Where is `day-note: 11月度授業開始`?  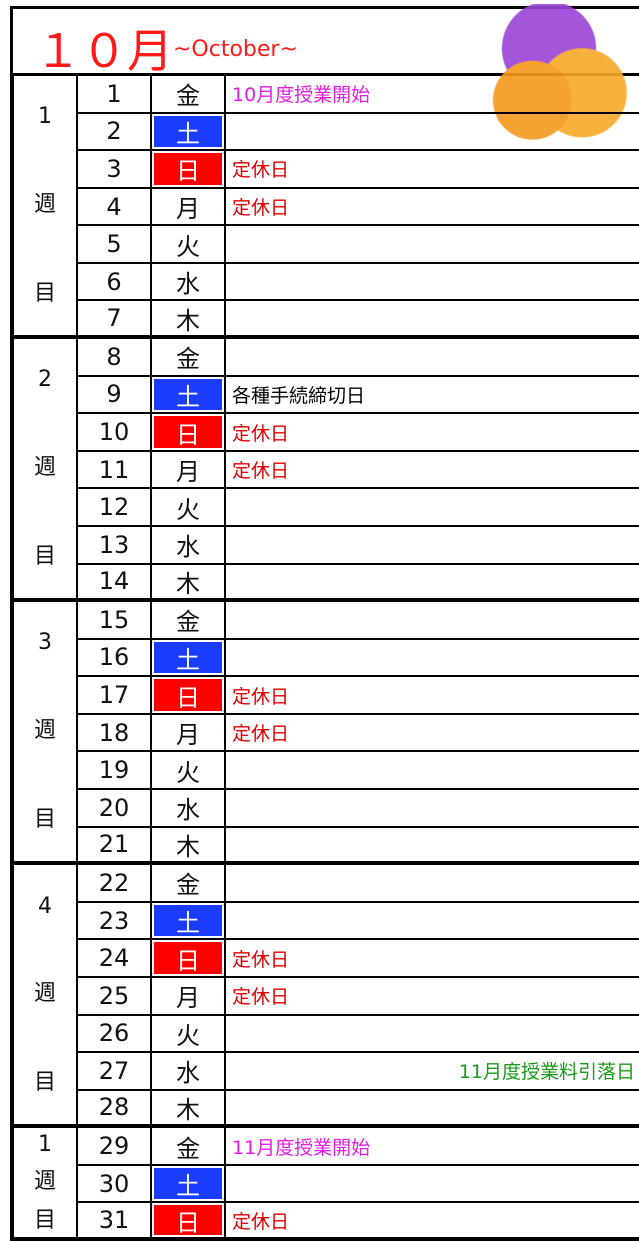
day-note: 11月度授業開始 is located at coordinates (432, 1147).